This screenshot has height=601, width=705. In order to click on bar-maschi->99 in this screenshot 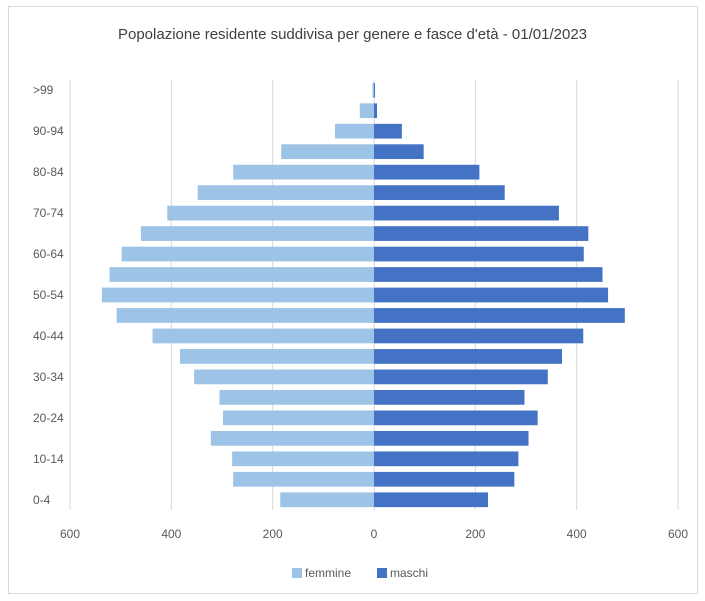, I will do `click(375, 90)`.